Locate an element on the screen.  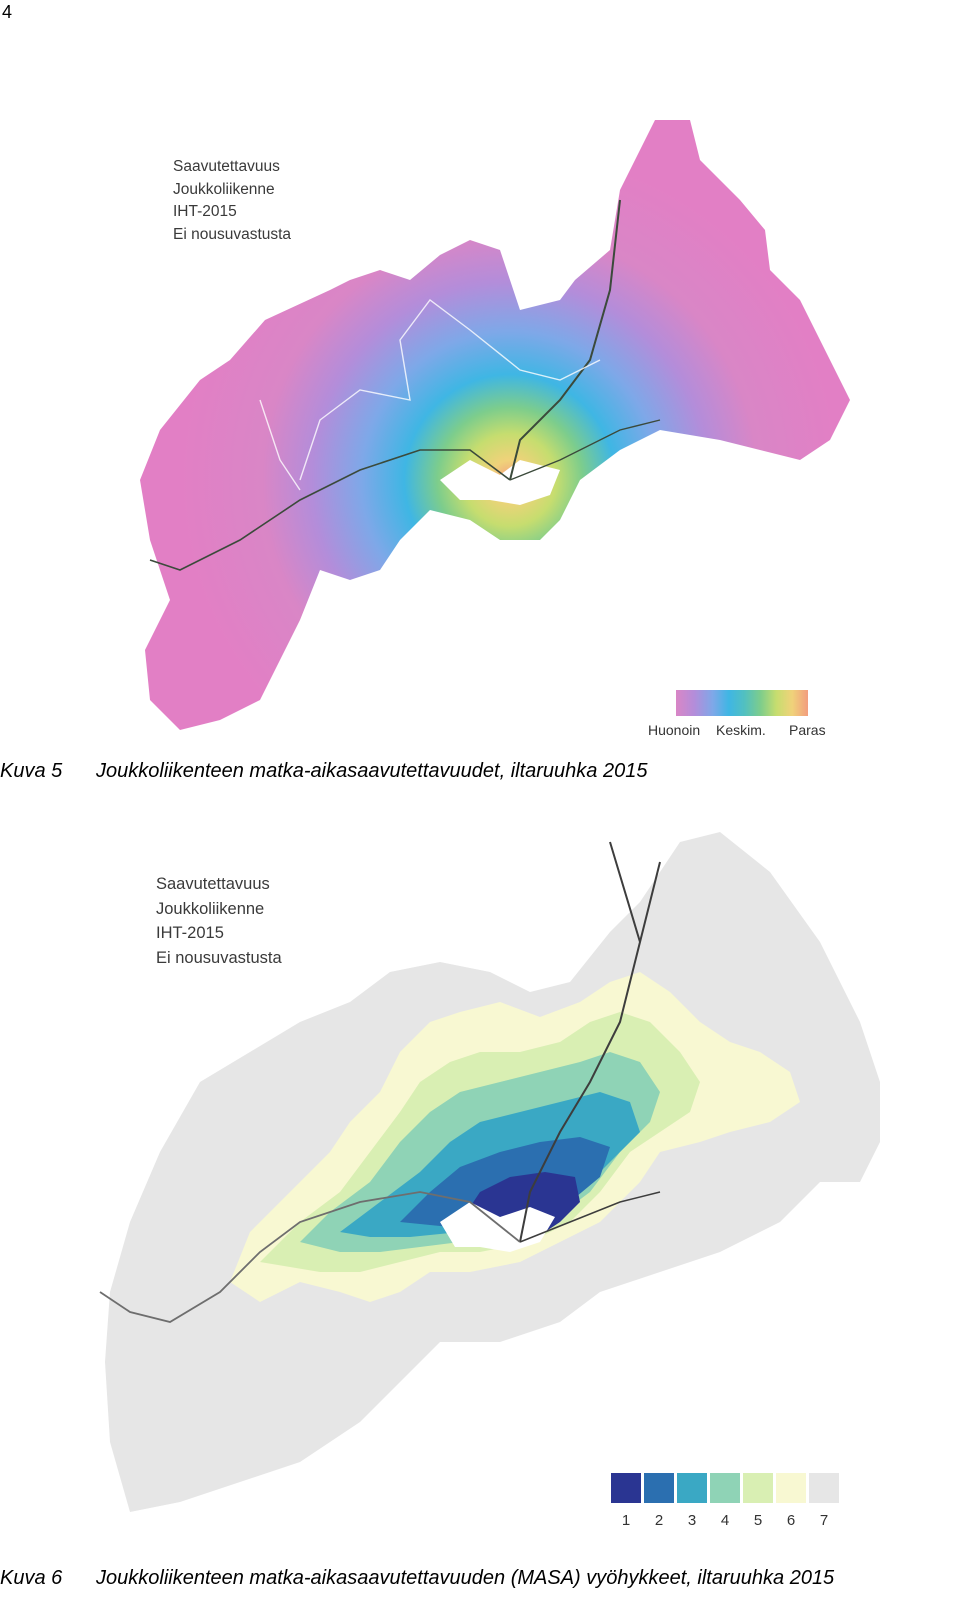
railway-line is located at coordinates (565, 340).